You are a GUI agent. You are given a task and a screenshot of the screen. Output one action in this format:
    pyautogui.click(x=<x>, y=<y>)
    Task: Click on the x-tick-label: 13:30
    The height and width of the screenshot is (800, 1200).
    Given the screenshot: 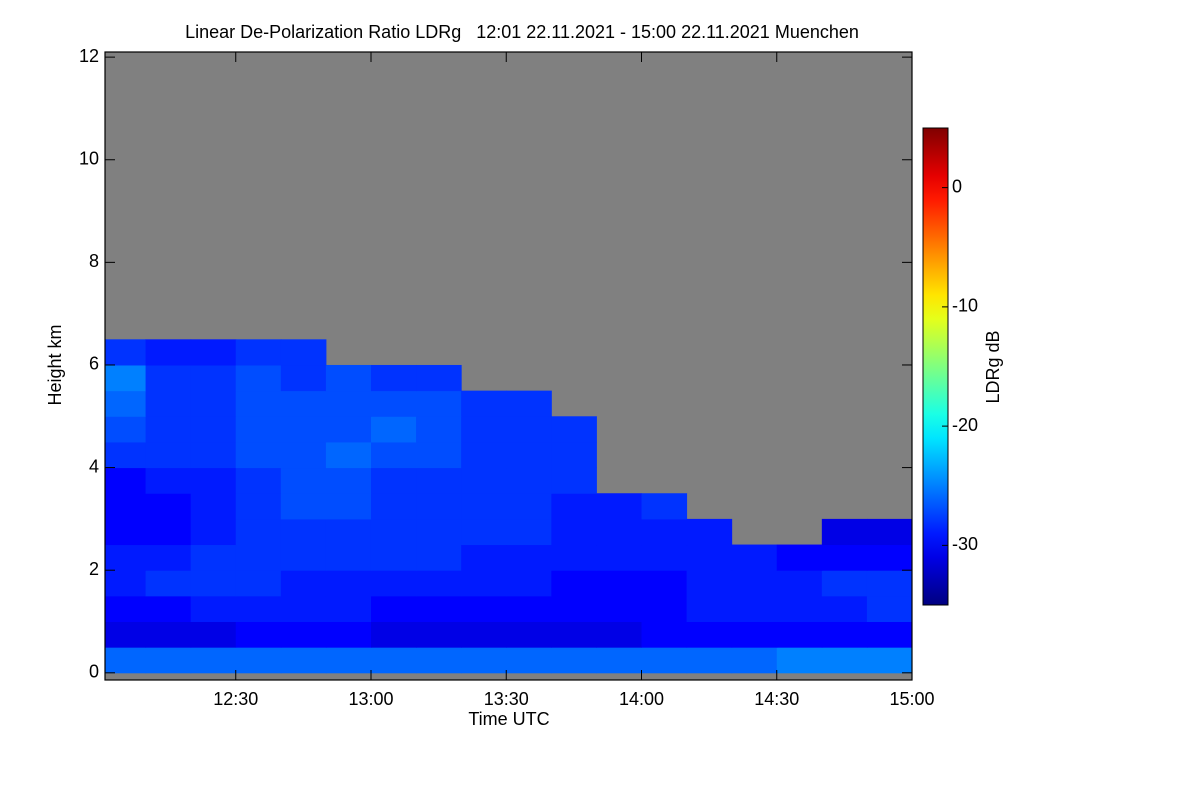 What is the action you would take?
    pyautogui.click(x=506, y=699)
    